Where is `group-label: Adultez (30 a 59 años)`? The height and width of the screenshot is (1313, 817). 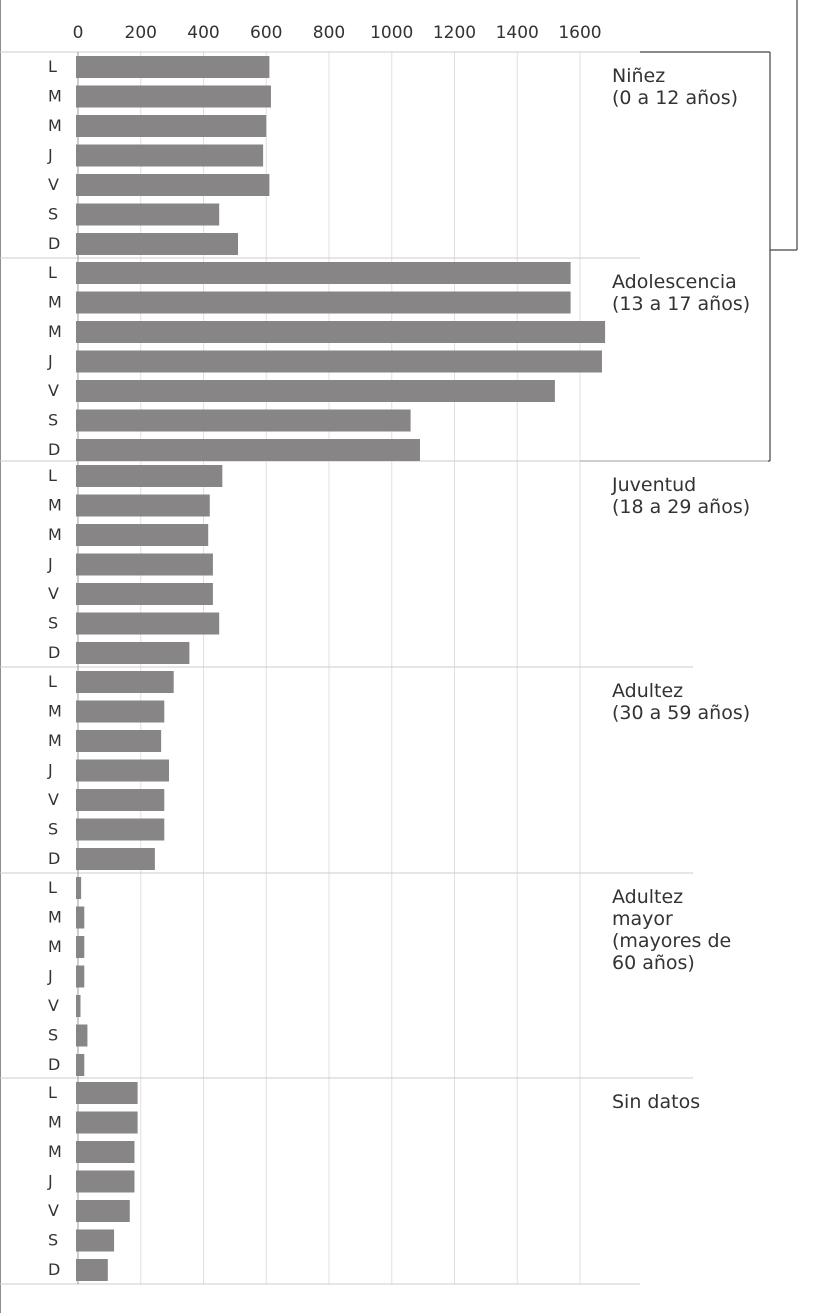
group-label: Adultez (30 a 59 años) is located at coordinates (681, 702).